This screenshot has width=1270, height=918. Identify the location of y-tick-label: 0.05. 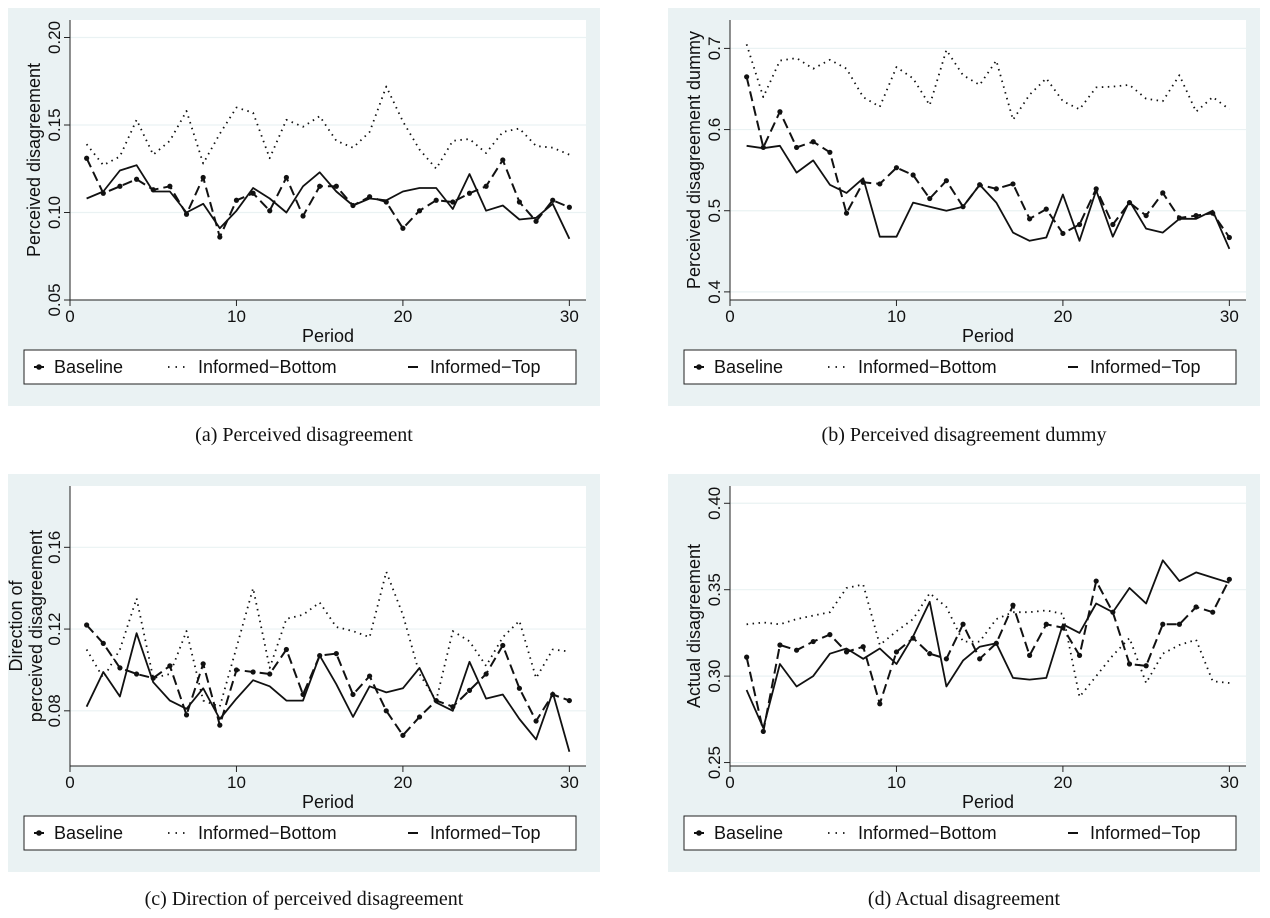
(54, 299).